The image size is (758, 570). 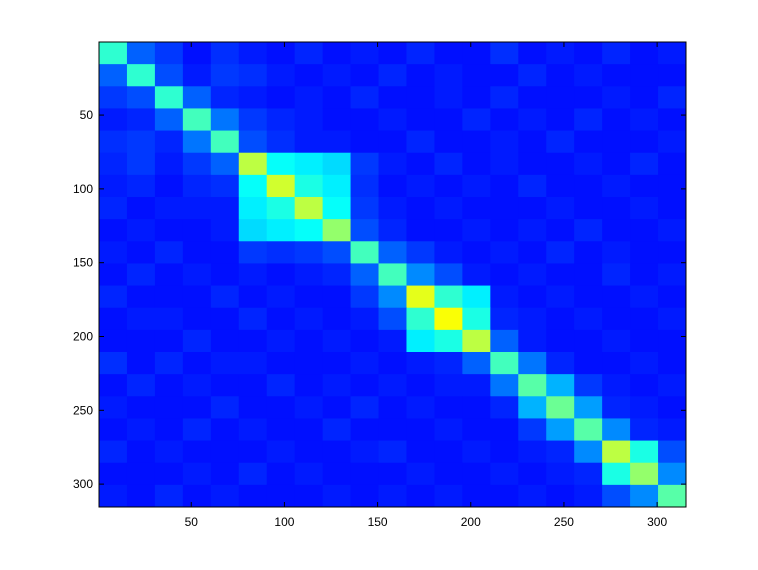 I want to click on x-tick-label: 50, so click(x=192, y=522).